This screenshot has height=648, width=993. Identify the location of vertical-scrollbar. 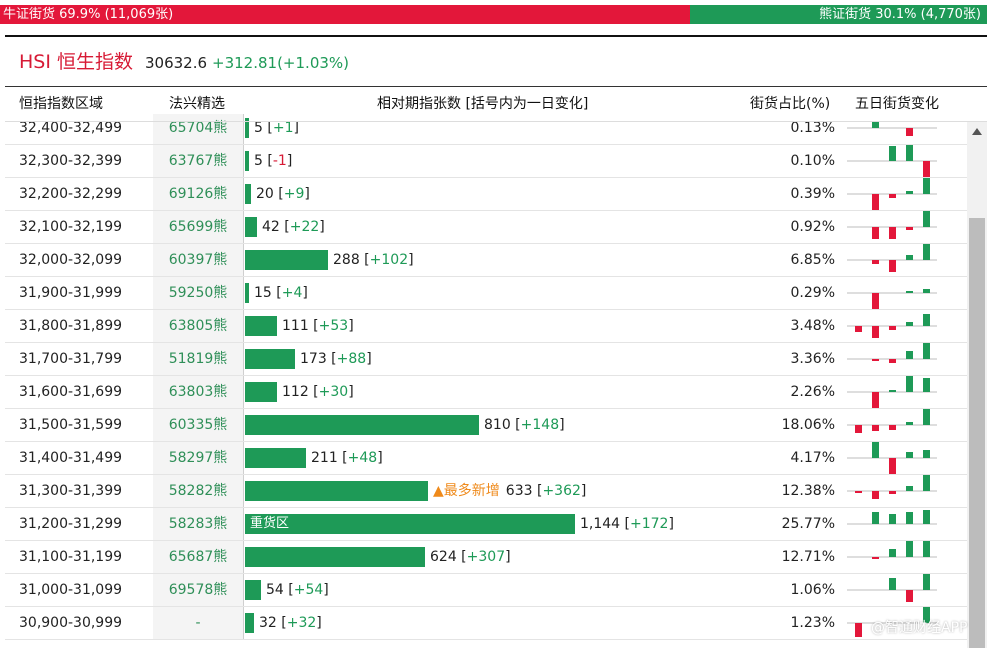
(977, 385).